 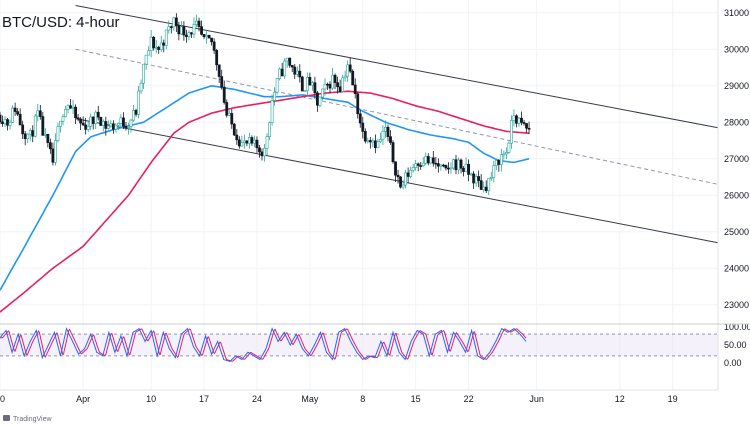 I want to click on price-tick-label: 28000, so click(x=736, y=122).